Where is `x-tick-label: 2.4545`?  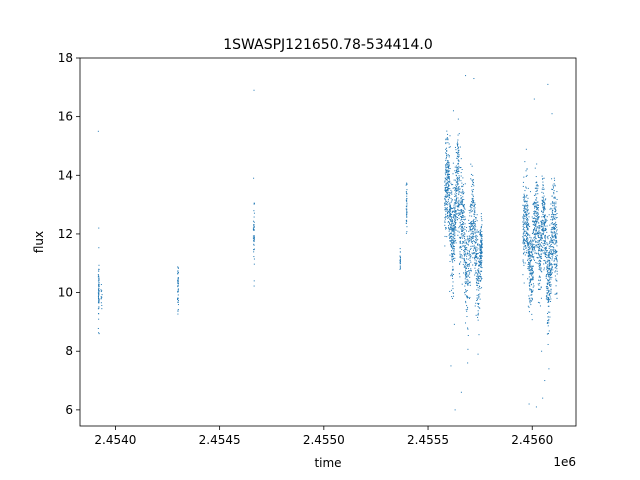
x-tick-label: 2.4545 is located at coordinates (220, 440).